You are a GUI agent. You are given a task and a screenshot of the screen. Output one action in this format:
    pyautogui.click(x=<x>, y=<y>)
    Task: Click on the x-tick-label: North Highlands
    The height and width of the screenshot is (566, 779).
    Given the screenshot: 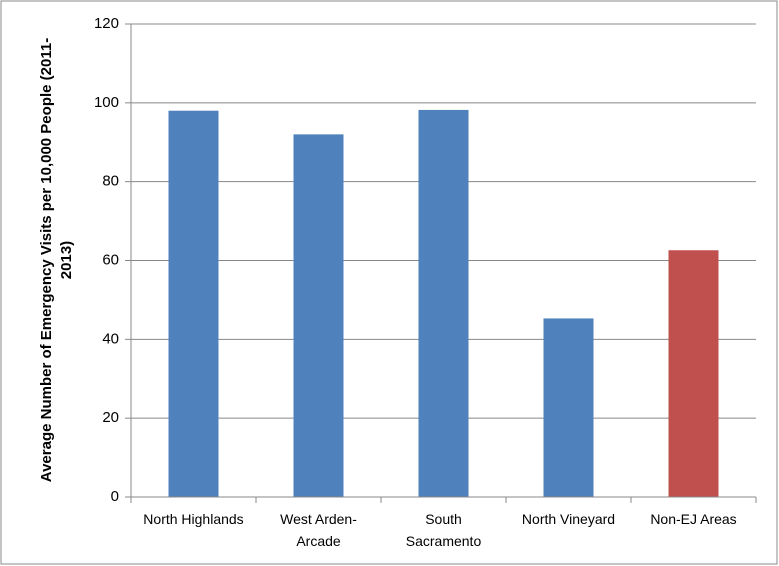 What is the action you would take?
    pyautogui.click(x=193, y=519)
    